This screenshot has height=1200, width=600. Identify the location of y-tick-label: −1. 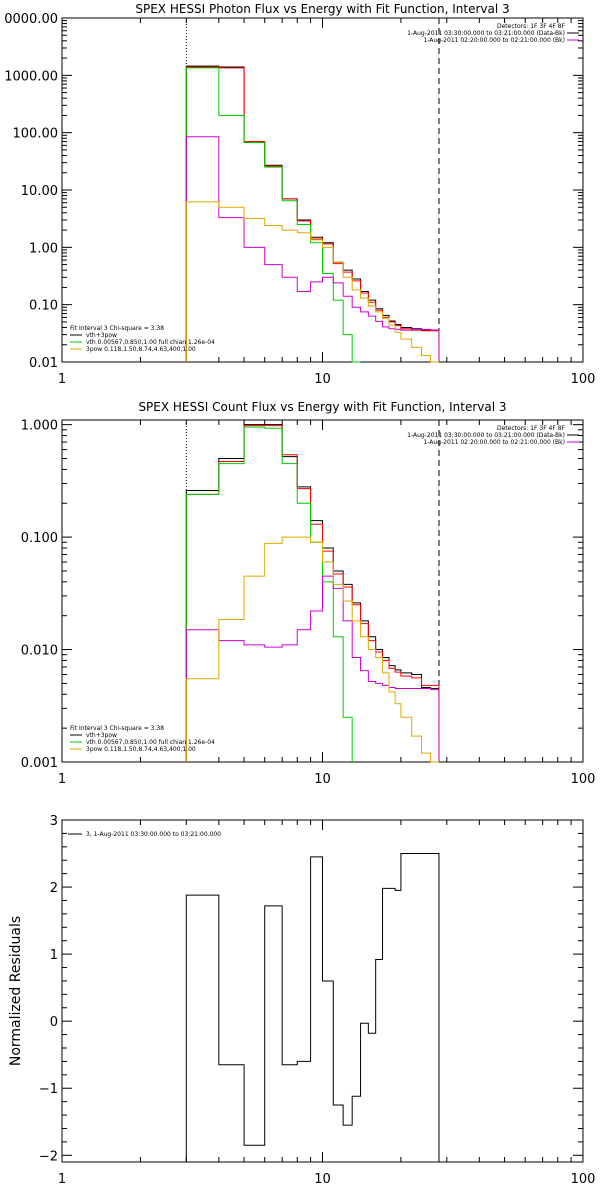
(48, 1089).